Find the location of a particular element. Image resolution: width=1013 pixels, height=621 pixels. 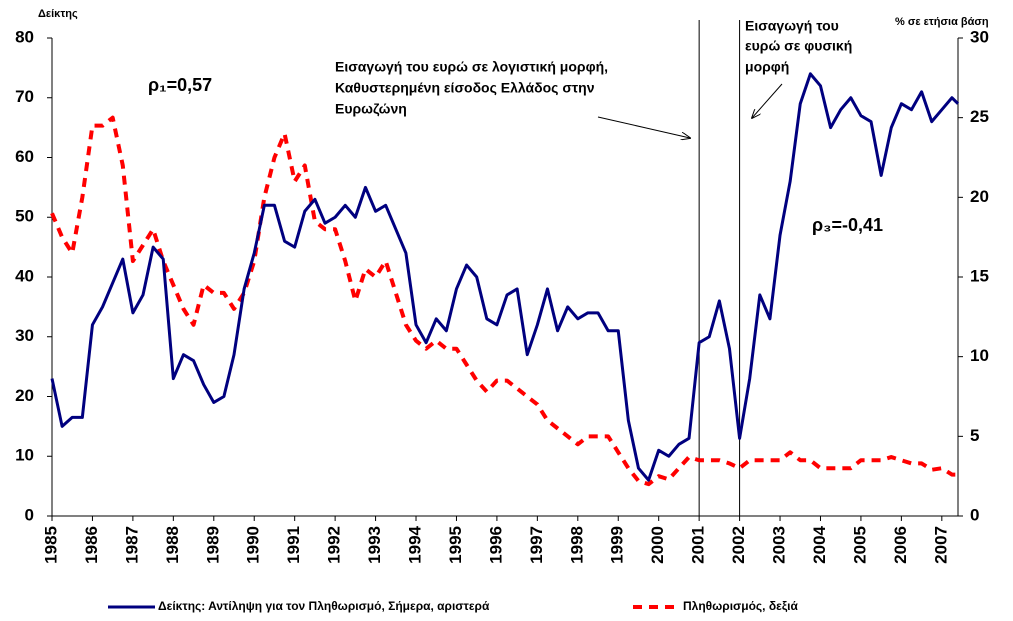

x-tick-label: 1994 is located at coordinates (415, 544).